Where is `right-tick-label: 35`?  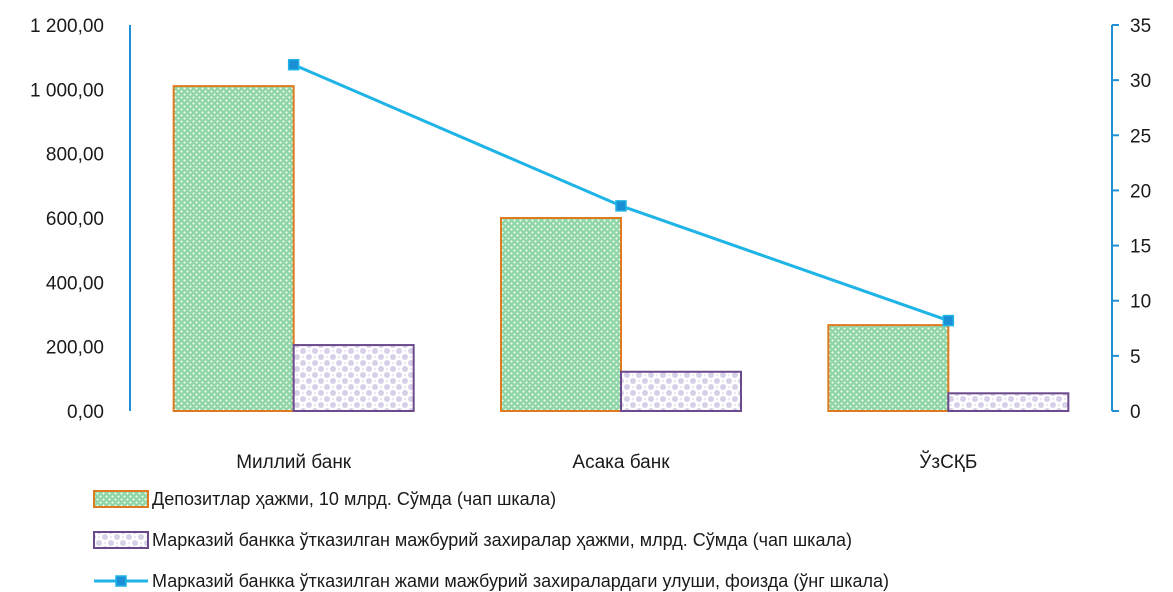
right-tick-label: 35 is located at coordinates (1140, 26).